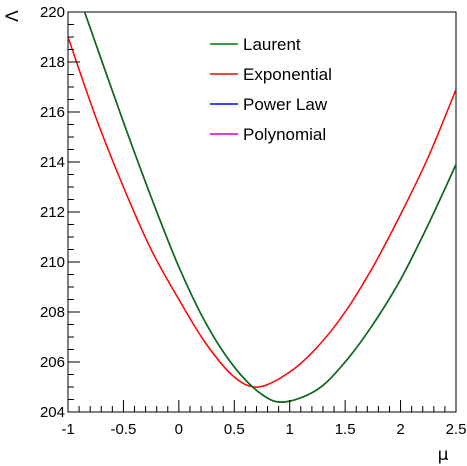  What do you see at coordinates (456, 429) in the screenshot?
I see `x-tick-label: 2.5` at bounding box center [456, 429].